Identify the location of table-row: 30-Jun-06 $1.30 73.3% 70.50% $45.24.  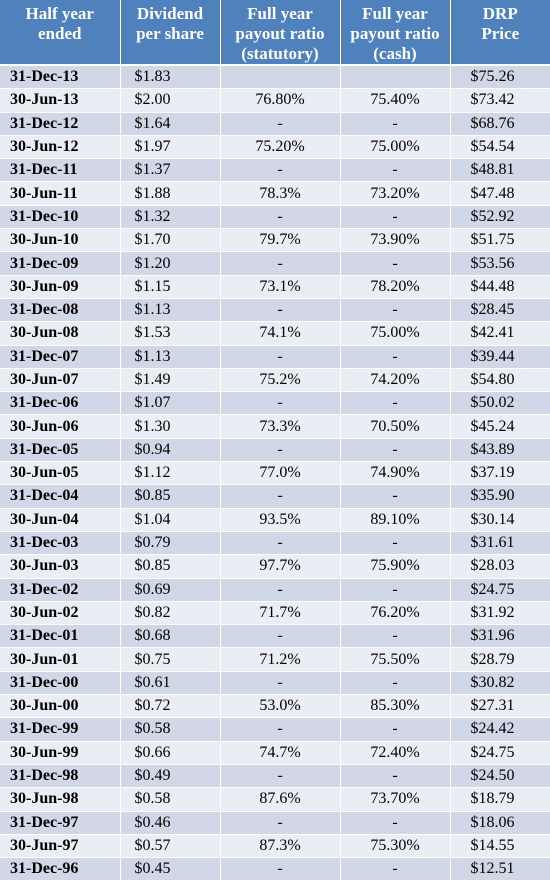
(275, 426).